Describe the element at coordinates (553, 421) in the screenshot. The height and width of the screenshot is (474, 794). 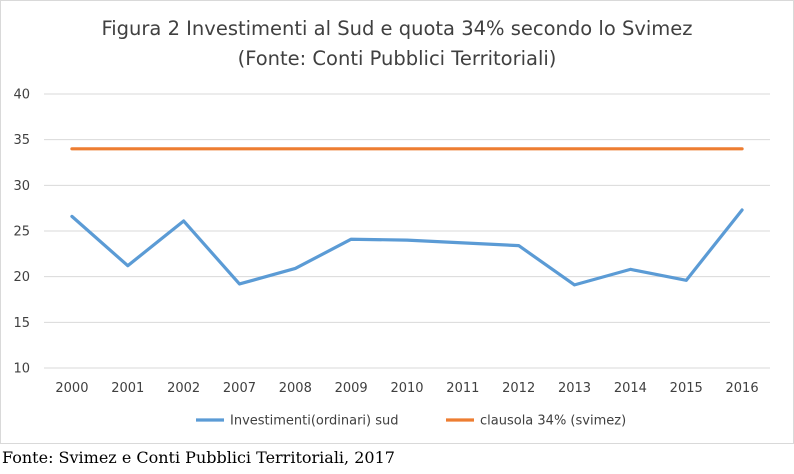
I see `legend-label: clausola 34% (svimez)` at that location.